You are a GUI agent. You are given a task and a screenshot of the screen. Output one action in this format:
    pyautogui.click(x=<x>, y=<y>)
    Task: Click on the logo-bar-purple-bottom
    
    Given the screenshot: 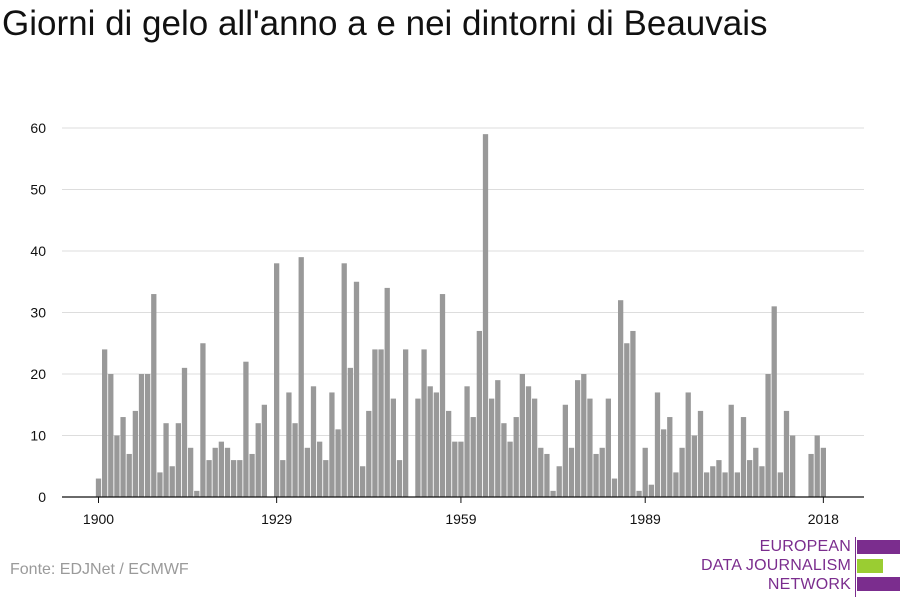 What is the action you would take?
    pyautogui.click(x=878, y=584)
    